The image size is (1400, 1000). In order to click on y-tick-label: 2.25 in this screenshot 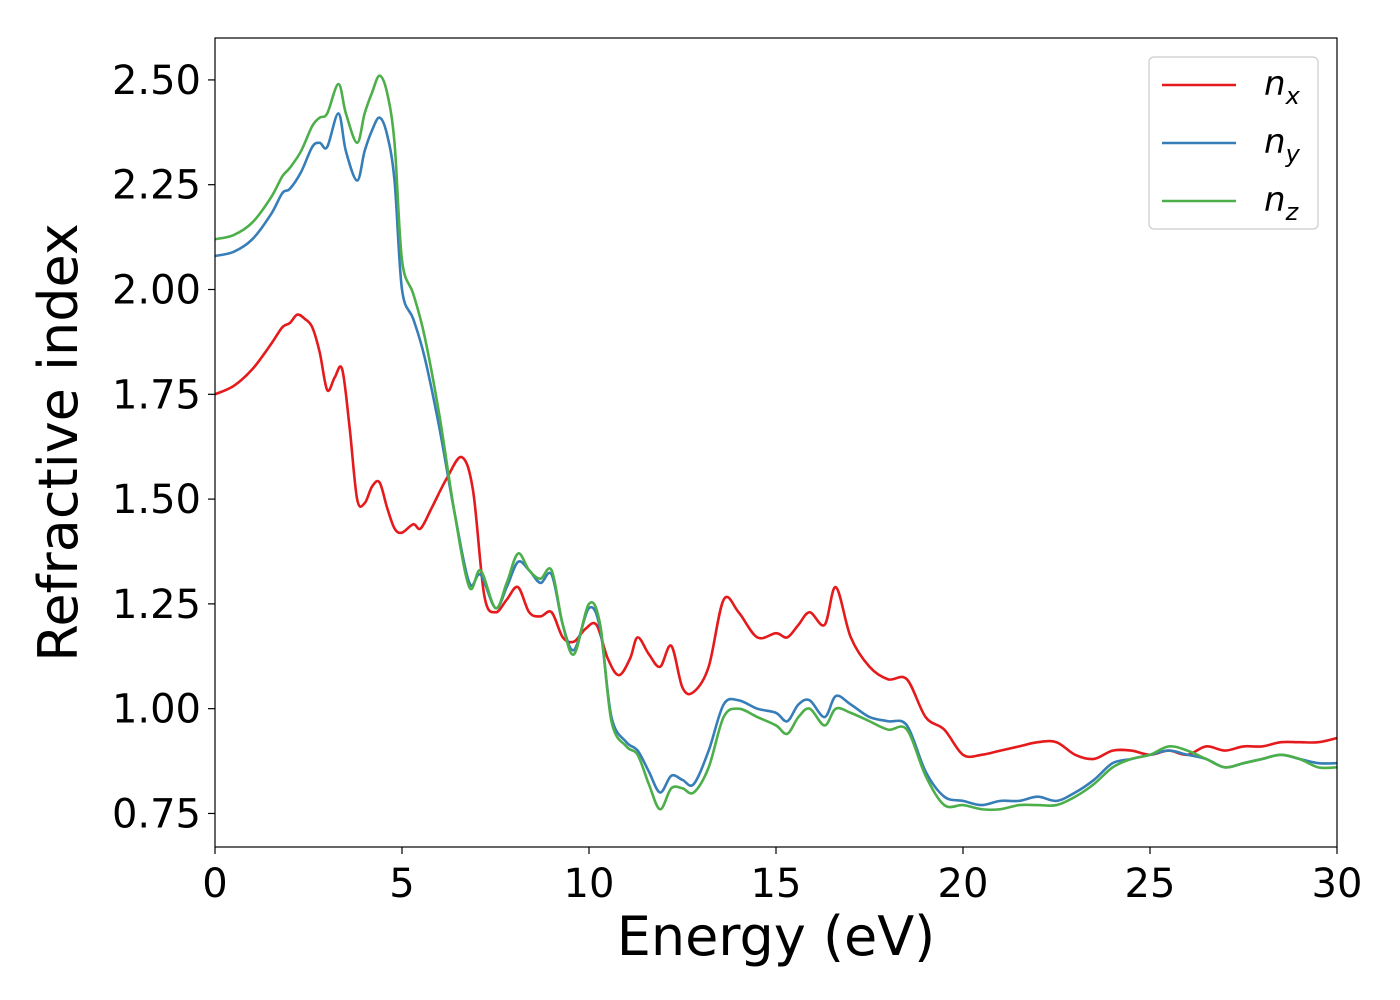, I will do `click(156, 186)`.